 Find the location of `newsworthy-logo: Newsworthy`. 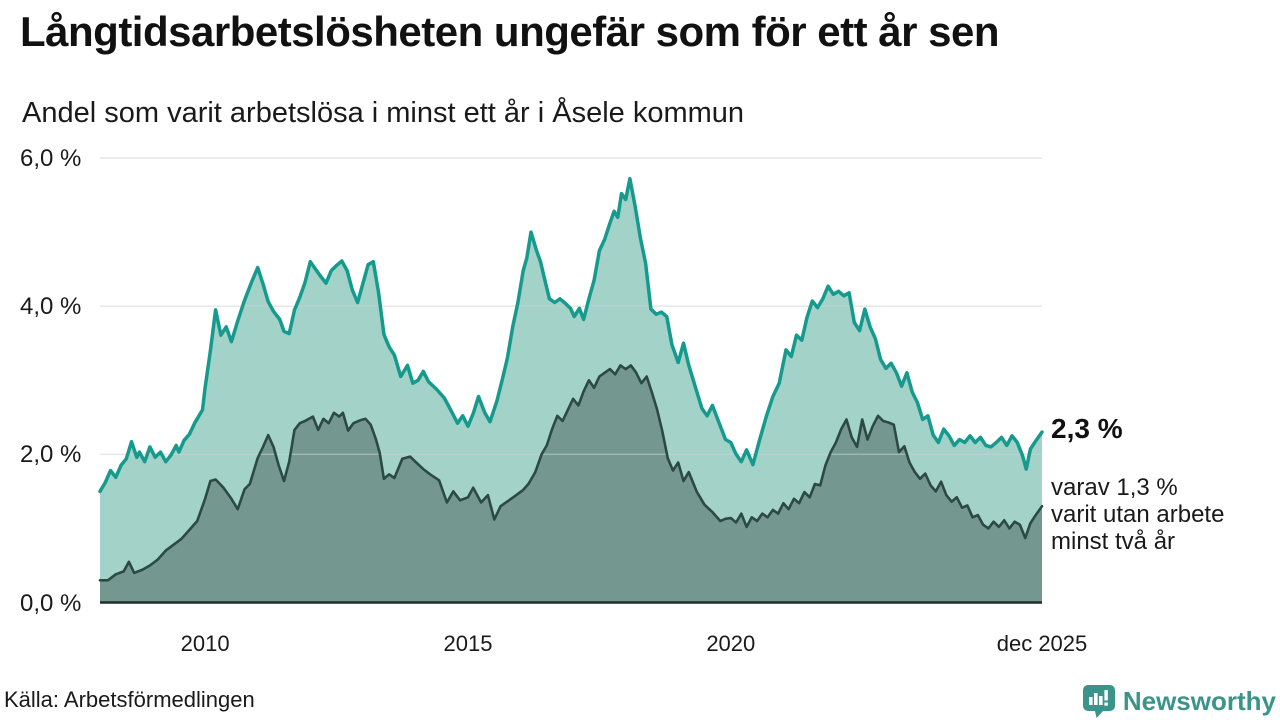

newsworthy-logo: Newsworthy is located at coordinates (1178, 701).